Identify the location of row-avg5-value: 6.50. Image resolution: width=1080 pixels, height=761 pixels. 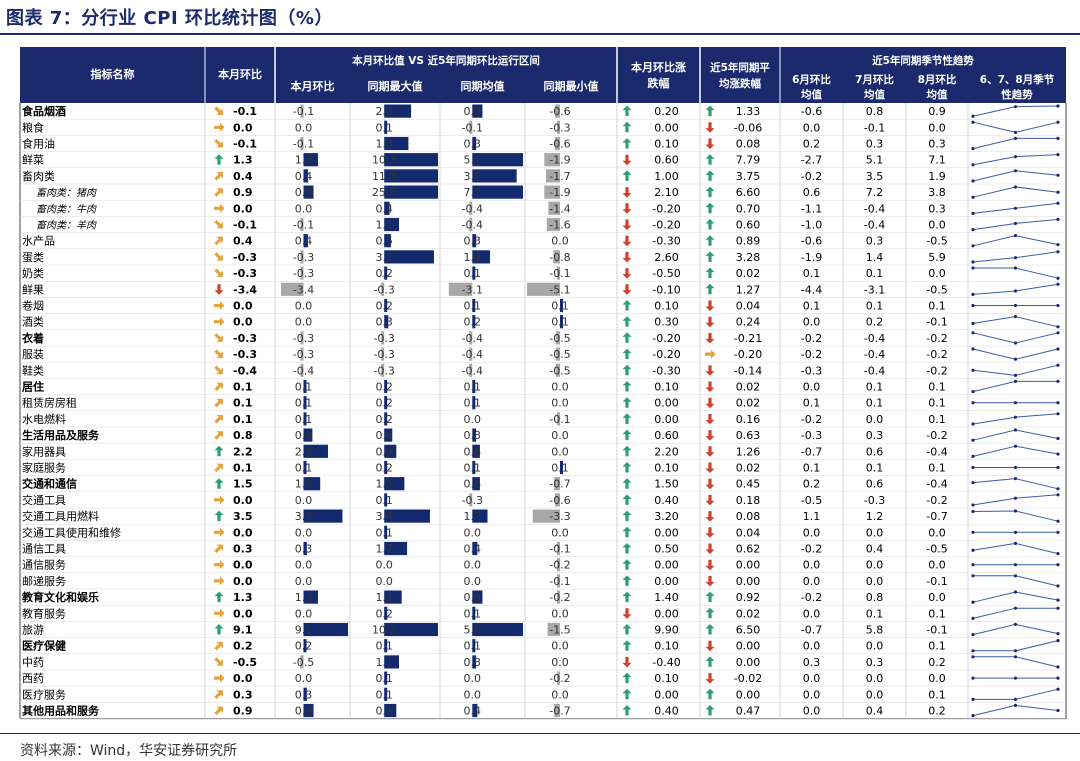
(748, 630).